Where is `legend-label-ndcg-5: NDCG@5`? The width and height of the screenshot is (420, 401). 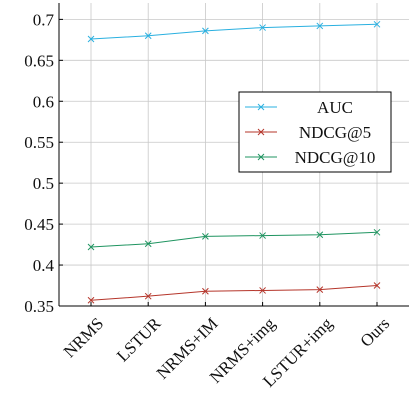 legend-label-ndcg-5: NDCG@5 is located at coordinates (335, 132).